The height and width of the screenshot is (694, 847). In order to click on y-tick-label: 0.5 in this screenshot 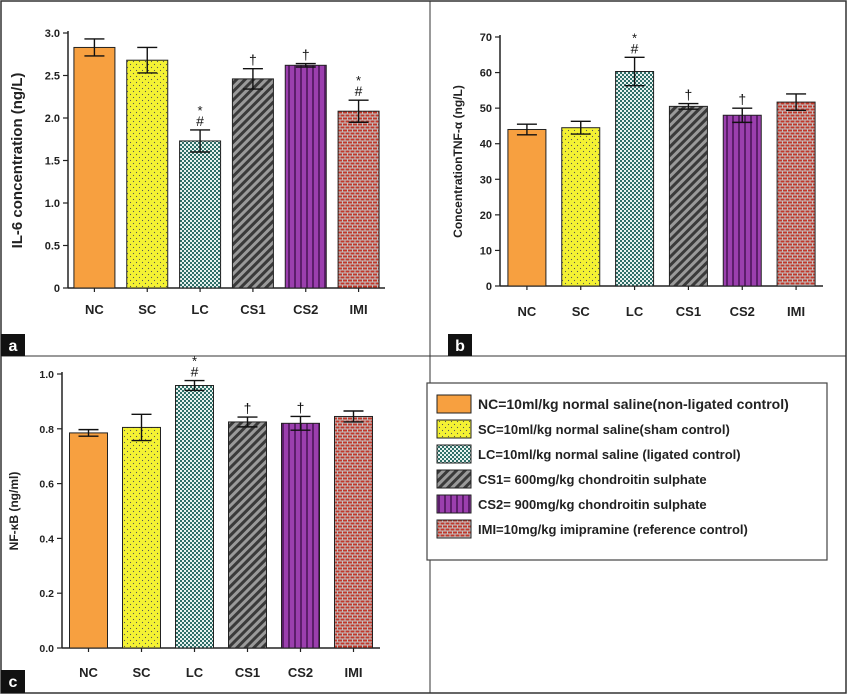, I will do `click(52, 247)`.